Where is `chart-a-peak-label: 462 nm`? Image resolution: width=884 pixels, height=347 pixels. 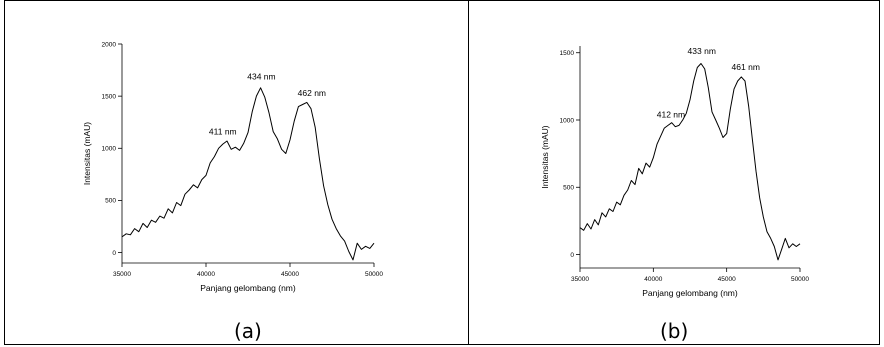 chart-a-peak-label: 462 nm is located at coordinates (312, 93).